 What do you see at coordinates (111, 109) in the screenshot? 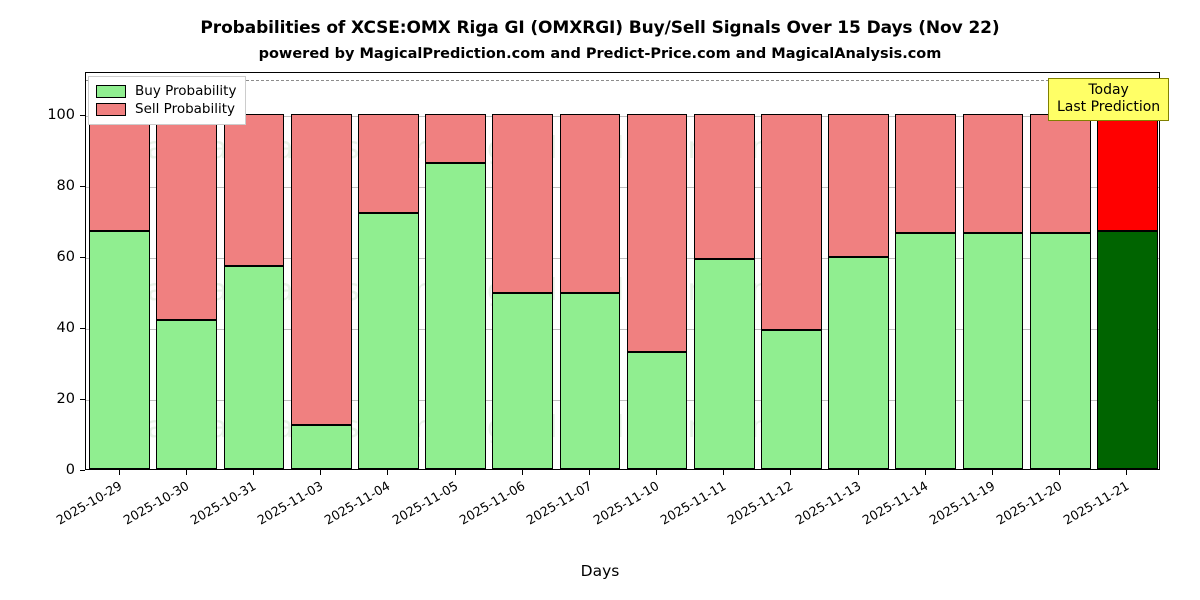
I see `legend-swatch-sell-icon` at bounding box center [111, 109].